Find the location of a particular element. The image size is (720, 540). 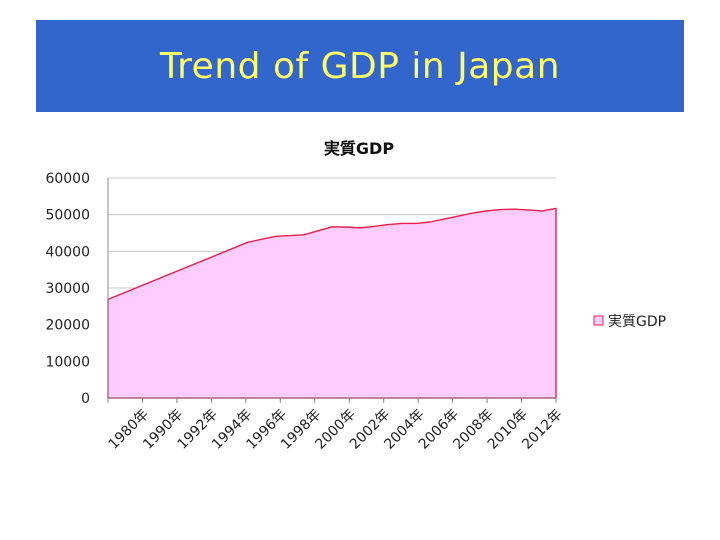

y-tick-label: 20000 is located at coordinates (67, 326).